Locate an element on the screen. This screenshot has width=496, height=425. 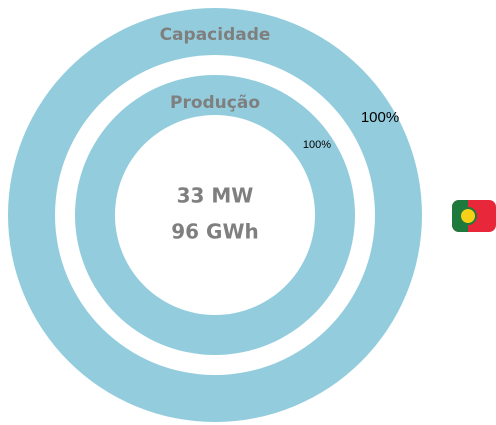
ring-title: Produção is located at coordinates (215, 103).